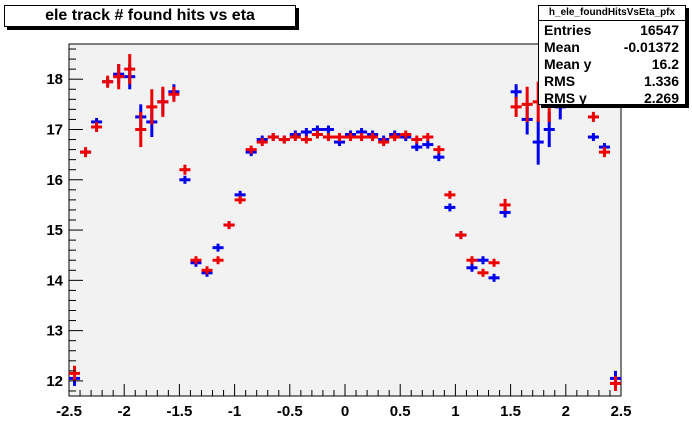 This screenshot has width=692, height=444. I want to click on y-tick-label: 12, so click(54, 381).